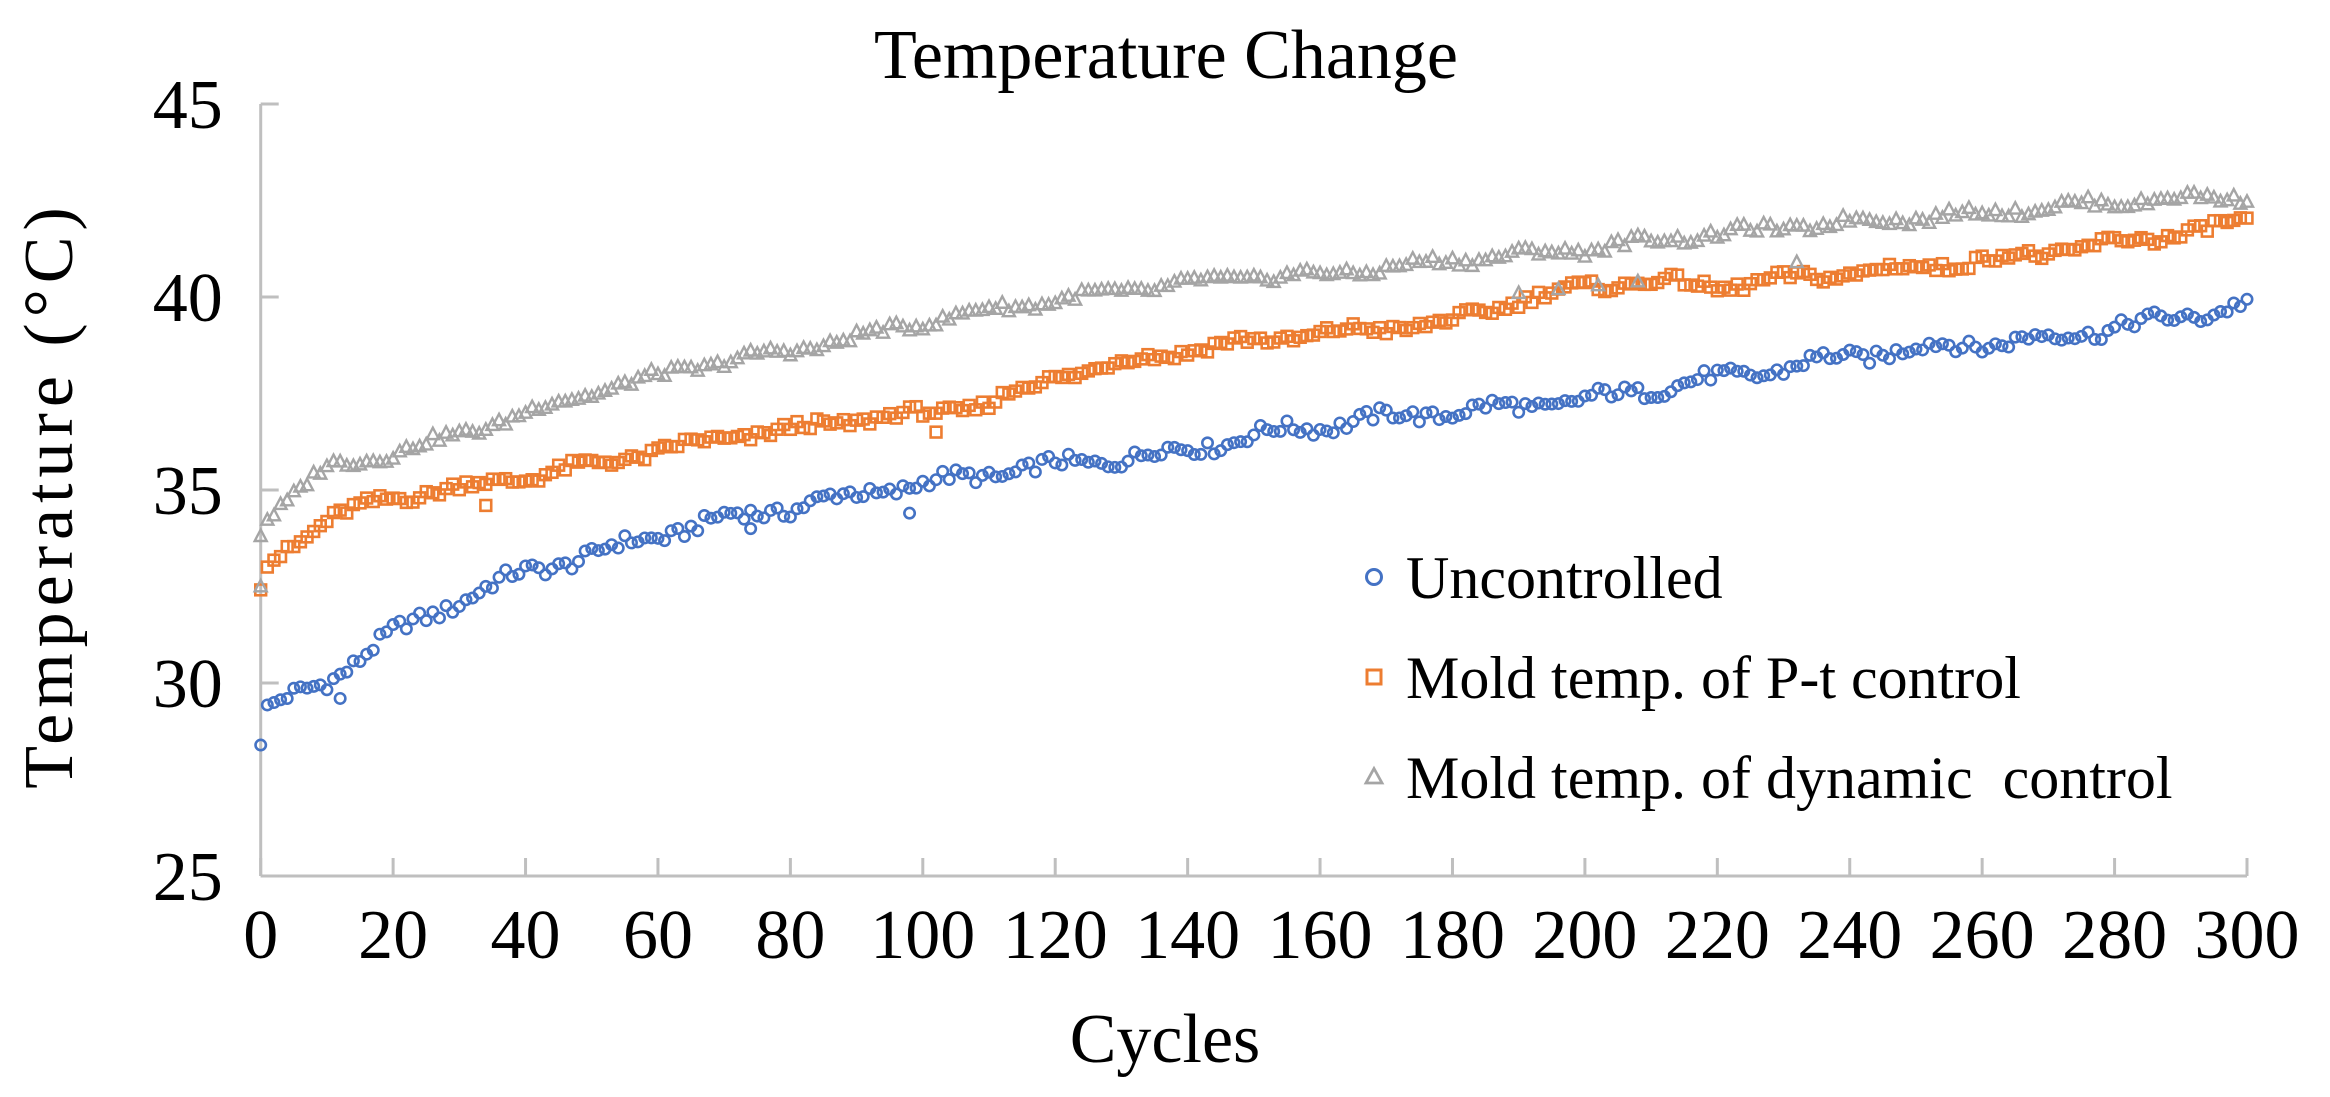 The width and height of the screenshot is (2330, 1097). What do you see at coordinates (1564, 578) in the screenshot?
I see `legend-label-uncontrolled: Uncontrolled` at bounding box center [1564, 578].